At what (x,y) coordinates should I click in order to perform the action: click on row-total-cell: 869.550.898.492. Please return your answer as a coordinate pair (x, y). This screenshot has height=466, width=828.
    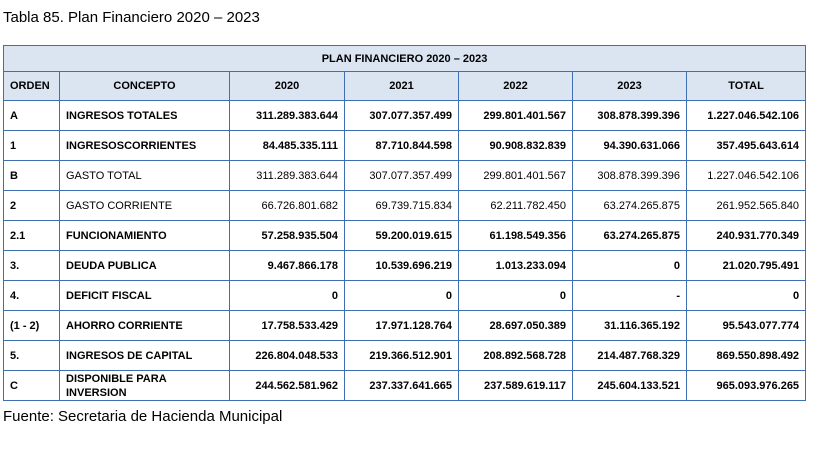
    Looking at the image, I should click on (746, 355).